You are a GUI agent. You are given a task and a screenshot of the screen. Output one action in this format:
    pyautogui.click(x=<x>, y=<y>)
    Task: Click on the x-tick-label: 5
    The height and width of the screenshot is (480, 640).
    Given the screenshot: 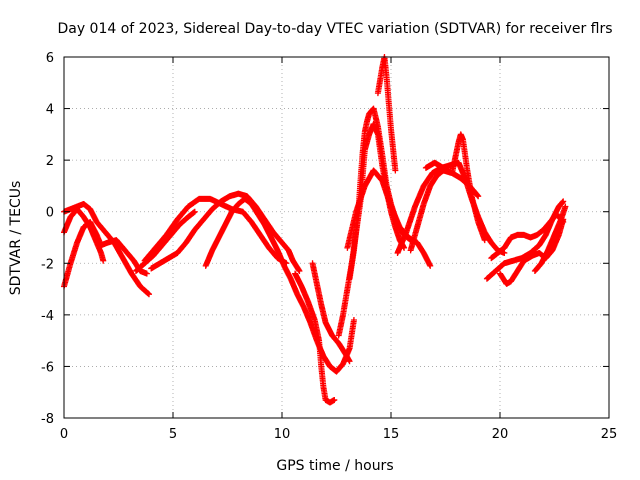 What is the action you would take?
    pyautogui.click(x=173, y=434)
    